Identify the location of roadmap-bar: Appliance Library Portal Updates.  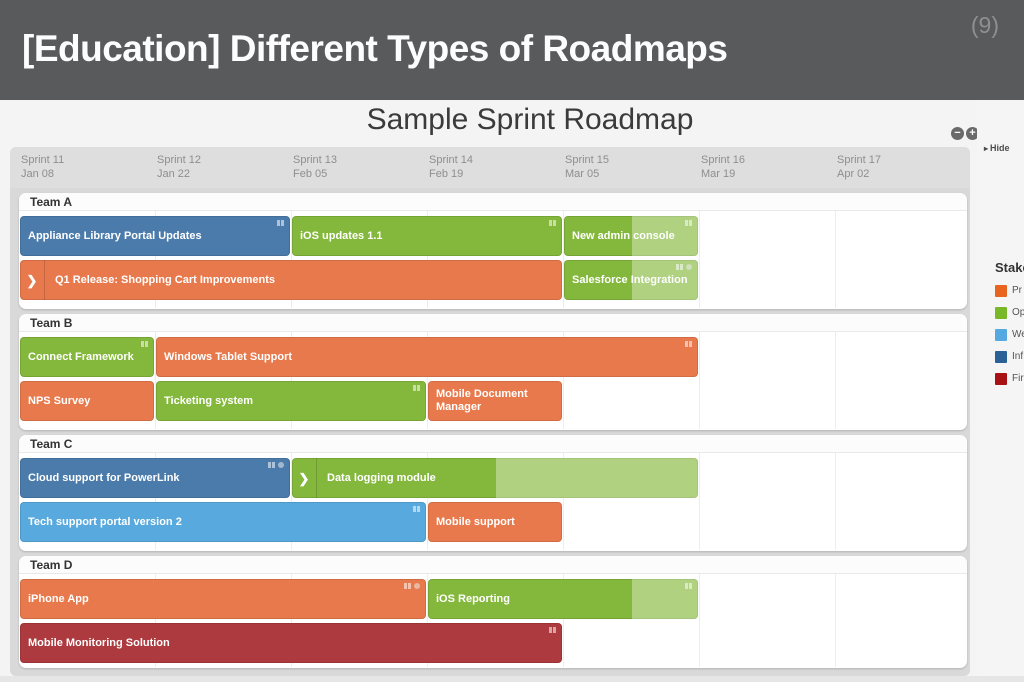
(155, 236).